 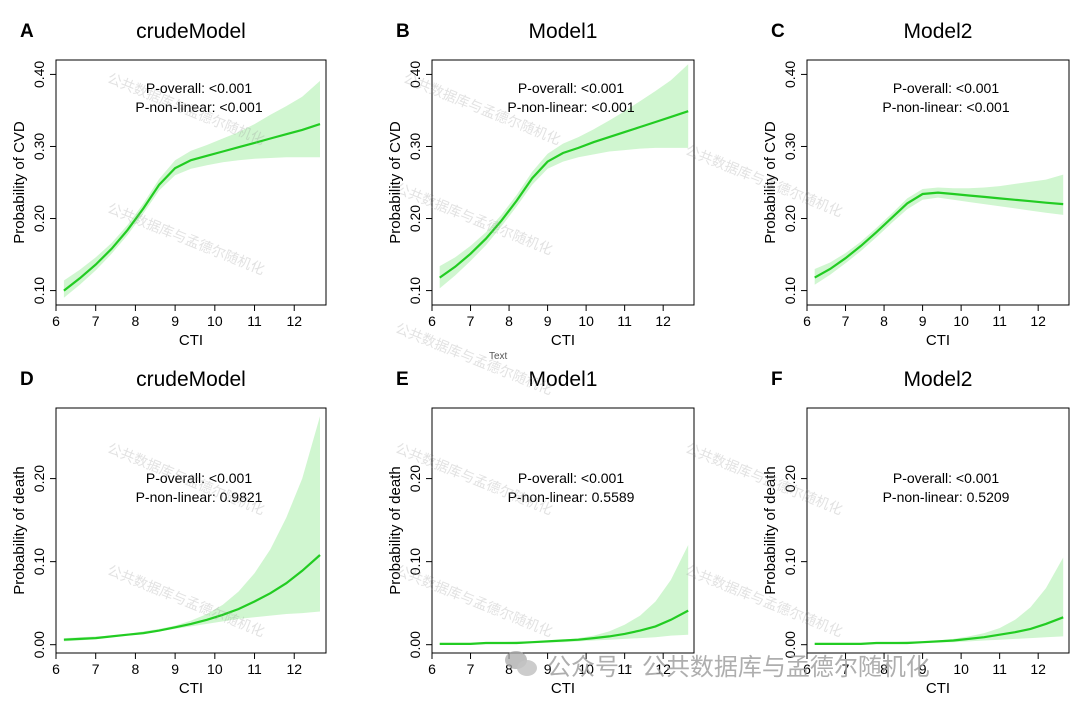 What do you see at coordinates (402, 379) in the screenshot?
I see `panel-letter: E` at bounding box center [402, 379].